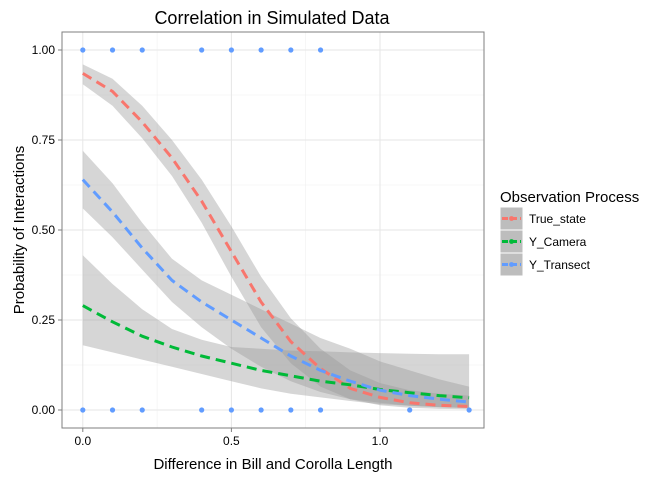  What do you see at coordinates (44, 410) in the screenshot?
I see `y-tick-label: 0.00` at bounding box center [44, 410].